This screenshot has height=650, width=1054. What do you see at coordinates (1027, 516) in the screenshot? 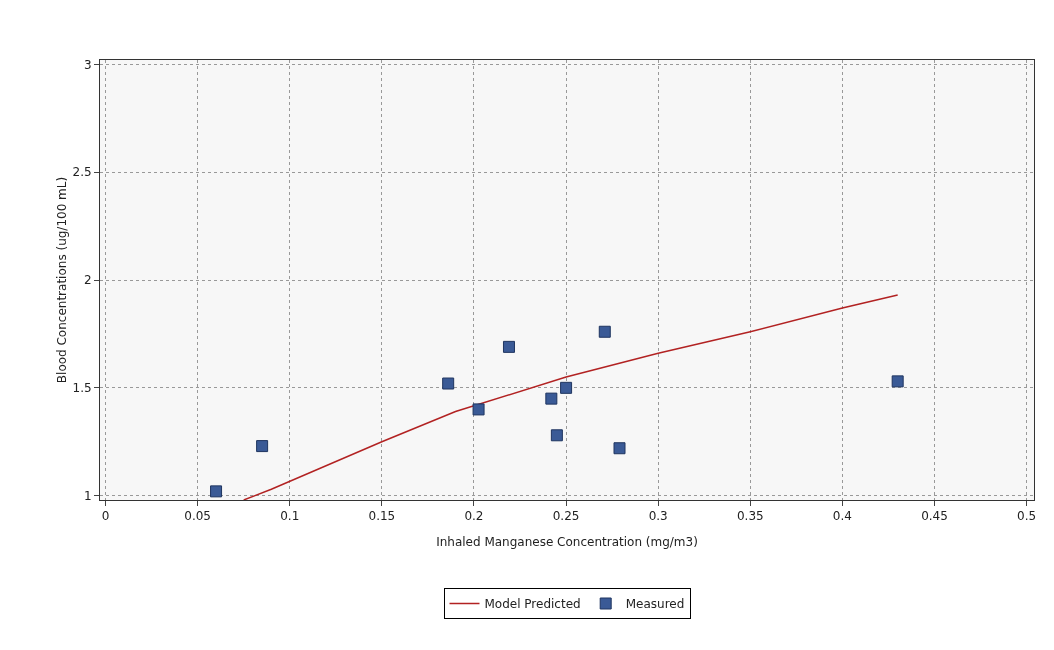
I see `x-tick-label: 0.5` at bounding box center [1027, 516].